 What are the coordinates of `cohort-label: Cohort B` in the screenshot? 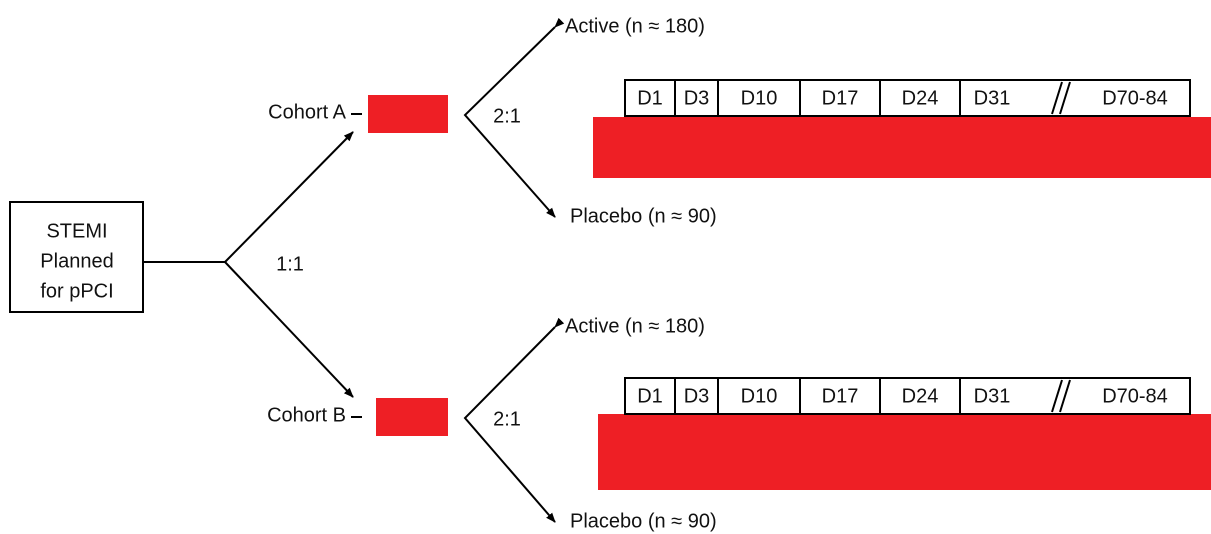 It's located at (306, 415).